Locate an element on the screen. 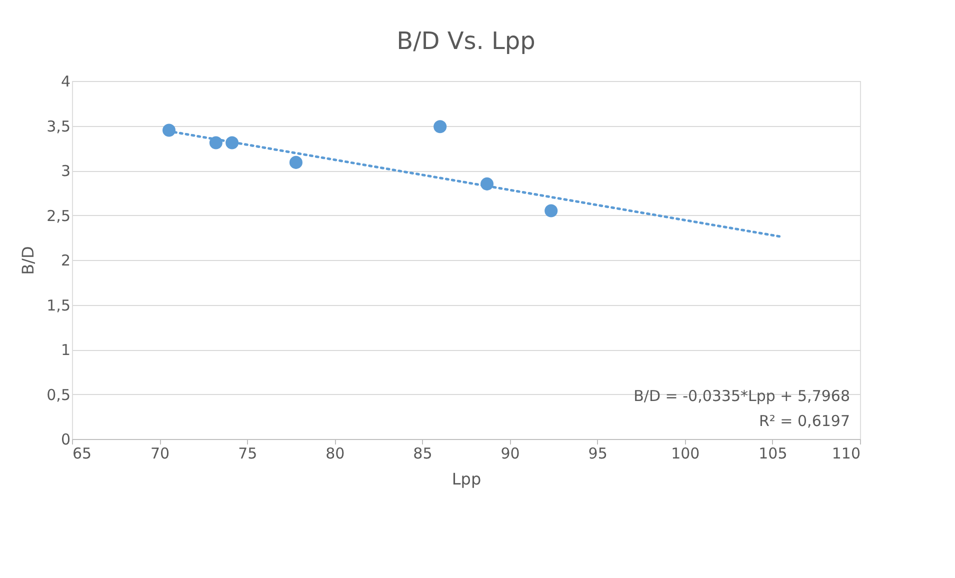 The height and width of the screenshot is (578, 955). y-tick-label: 4 is located at coordinates (65, 81).